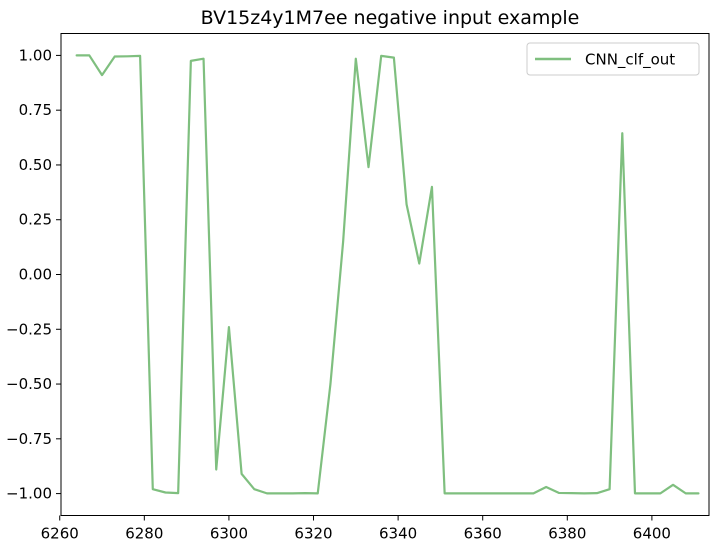 The width and height of the screenshot is (719, 548). I want to click on chart-title: BV15z4y1M7ee negative input example, so click(390, 18).